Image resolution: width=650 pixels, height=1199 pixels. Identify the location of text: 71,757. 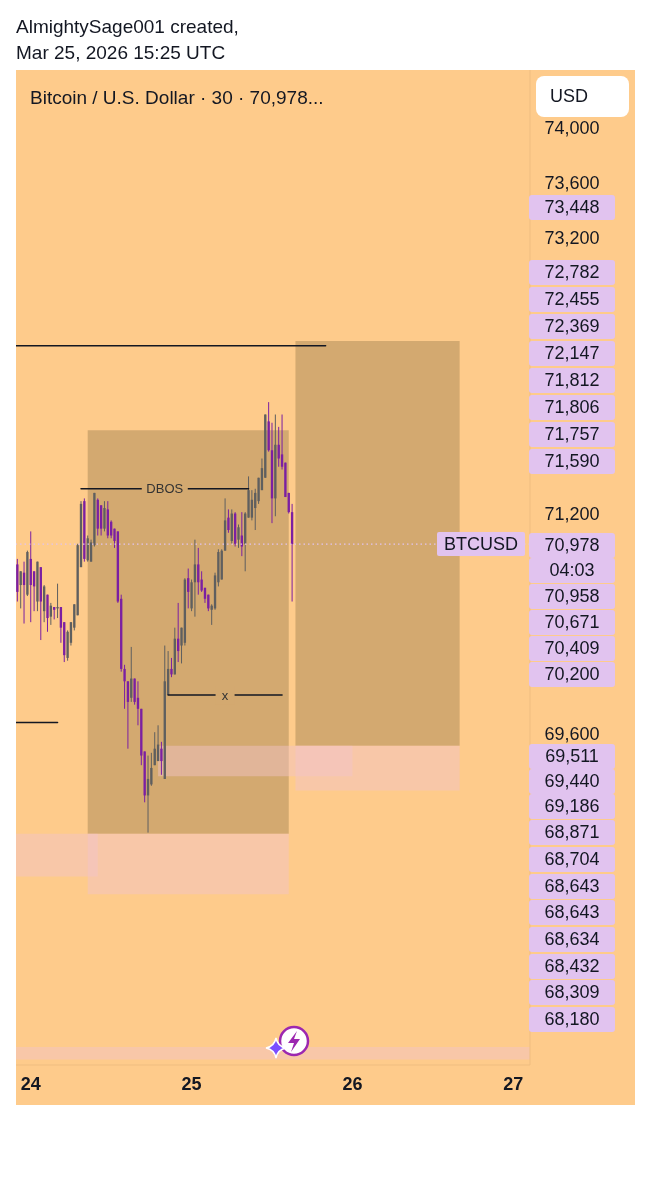
(572, 434).